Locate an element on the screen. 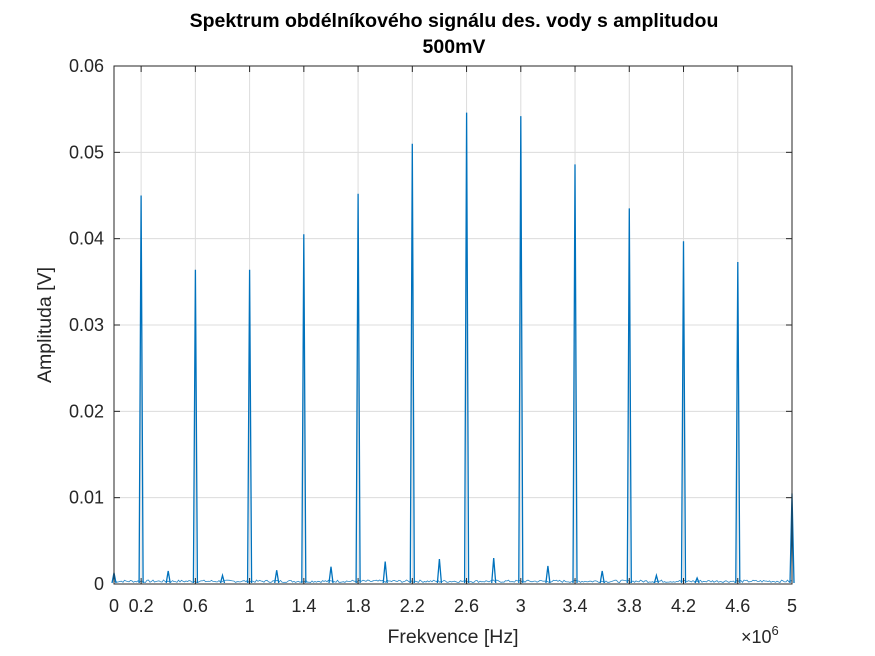 The width and height of the screenshot is (875, 656). x-tick-label: 3.8 is located at coordinates (629, 606).